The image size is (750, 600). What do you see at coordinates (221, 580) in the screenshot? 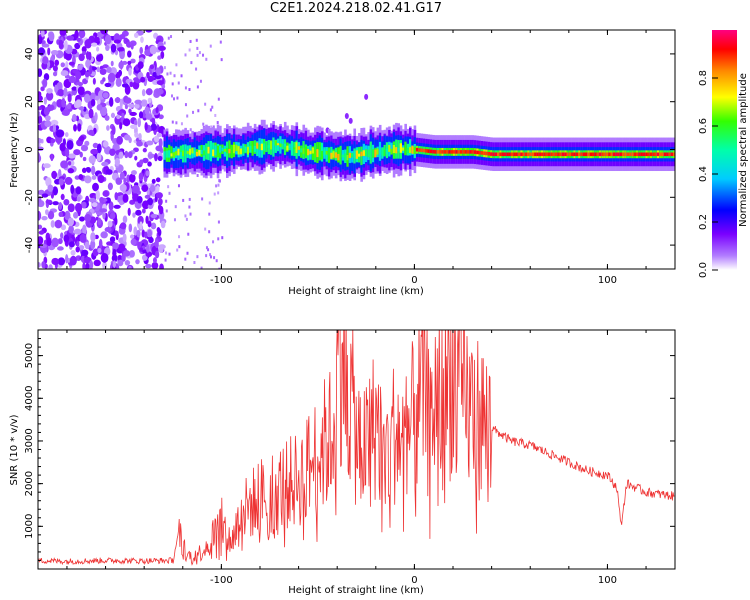
I see `snr-xtick-label: -100` at bounding box center [221, 580].